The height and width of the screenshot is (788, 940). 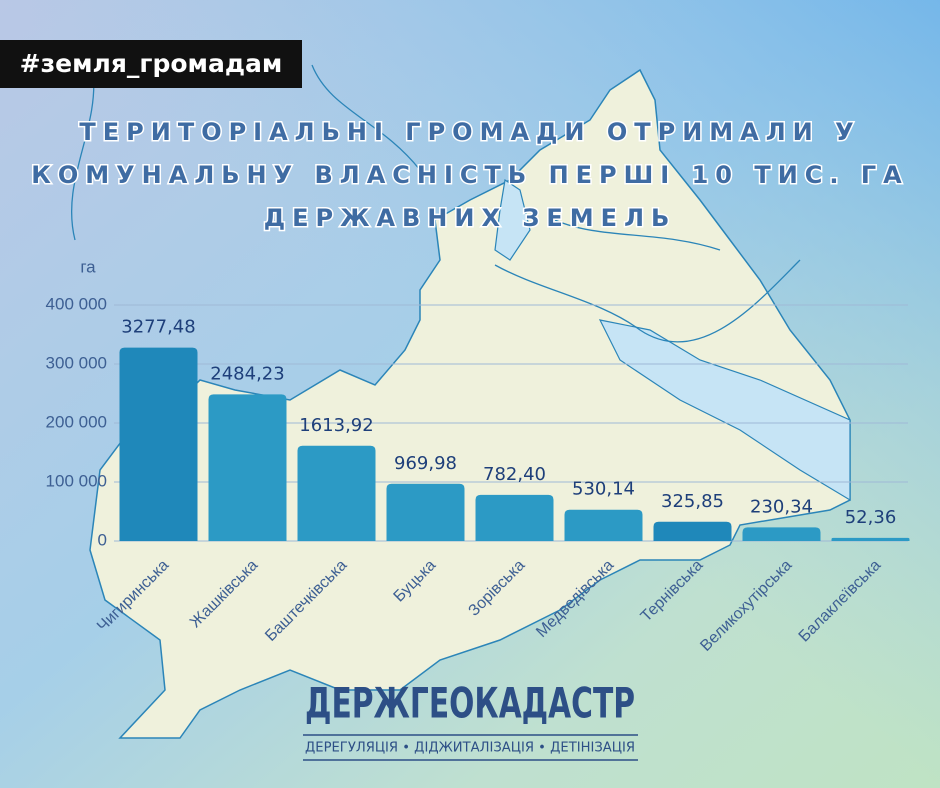 What do you see at coordinates (76, 303) in the screenshot?
I see `y-tick-label: 400 000` at bounding box center [76, 303].